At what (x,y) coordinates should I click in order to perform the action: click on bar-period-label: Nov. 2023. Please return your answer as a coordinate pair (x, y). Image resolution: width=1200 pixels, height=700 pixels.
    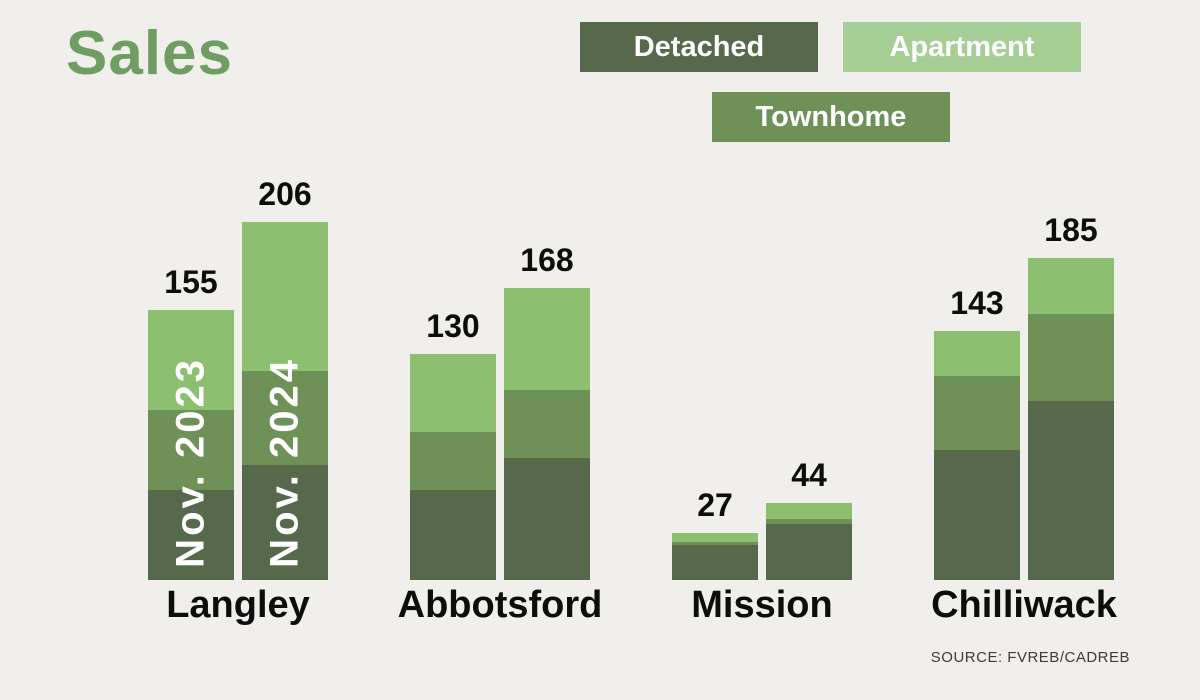
    Looking at the image, I should click on (190, 462).